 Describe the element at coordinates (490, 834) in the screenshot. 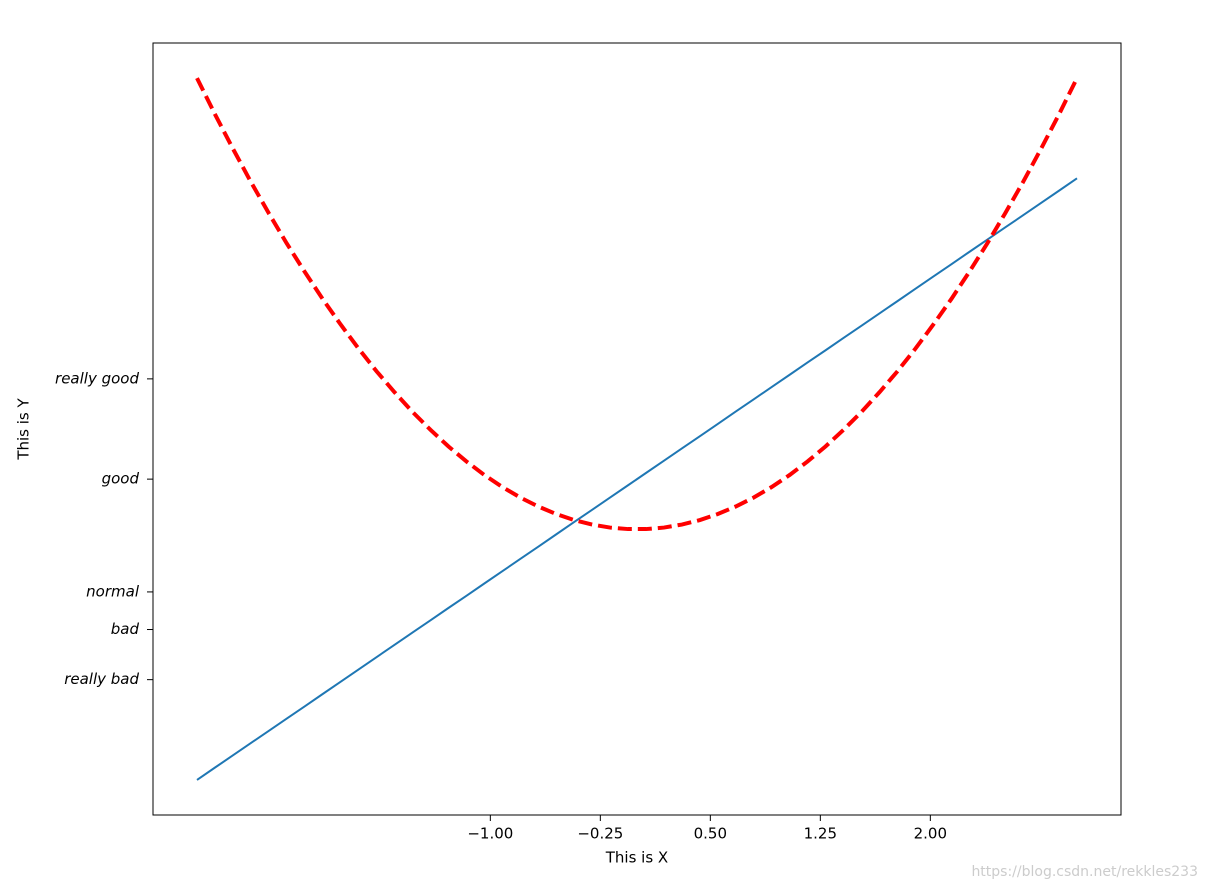

I see `x-tick-label: −1.00` at that location.